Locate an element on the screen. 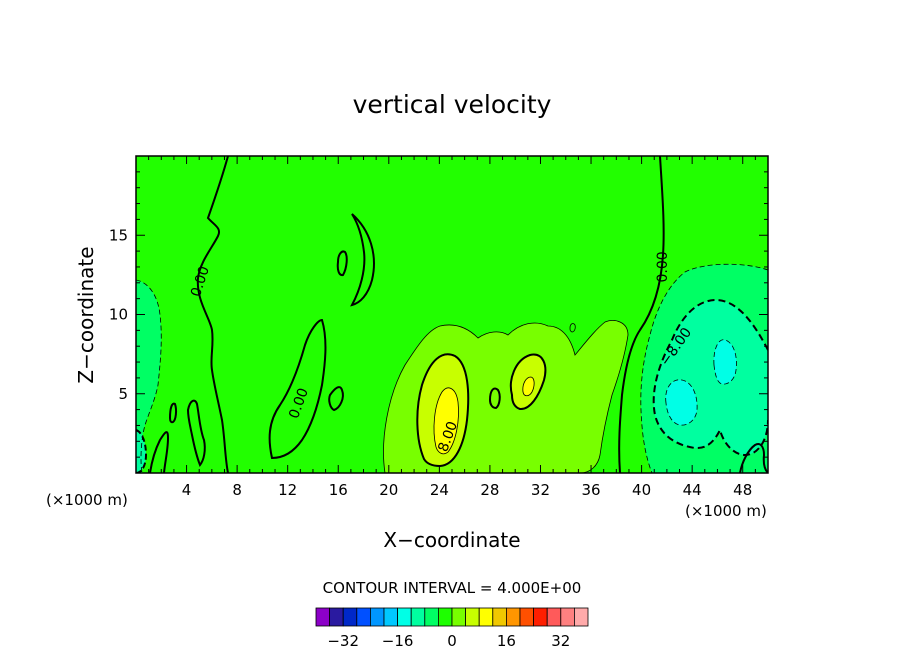 The width and height of the screenshot is (904, 654). y-tick-label: 10 is located at coordinates (118, 315).